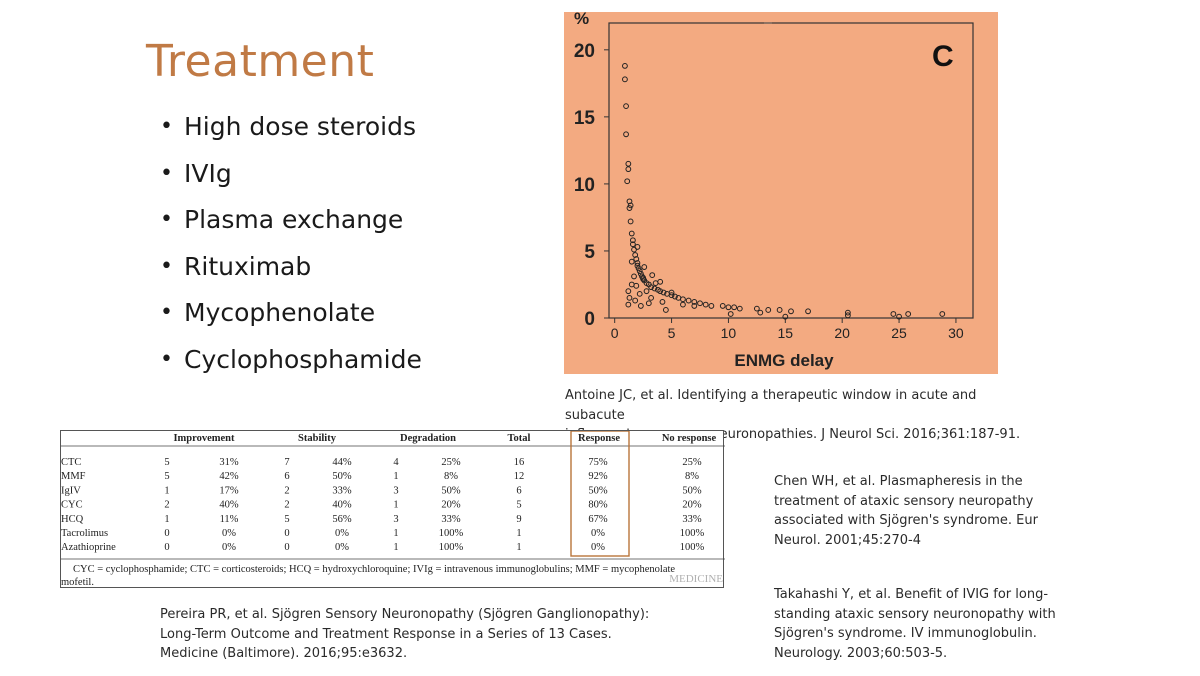 This screenshot has height=676, width=1200. Describe the element at coordinates (729, 333) in the screenshot. I see `x-tick-label: 10` at that location.